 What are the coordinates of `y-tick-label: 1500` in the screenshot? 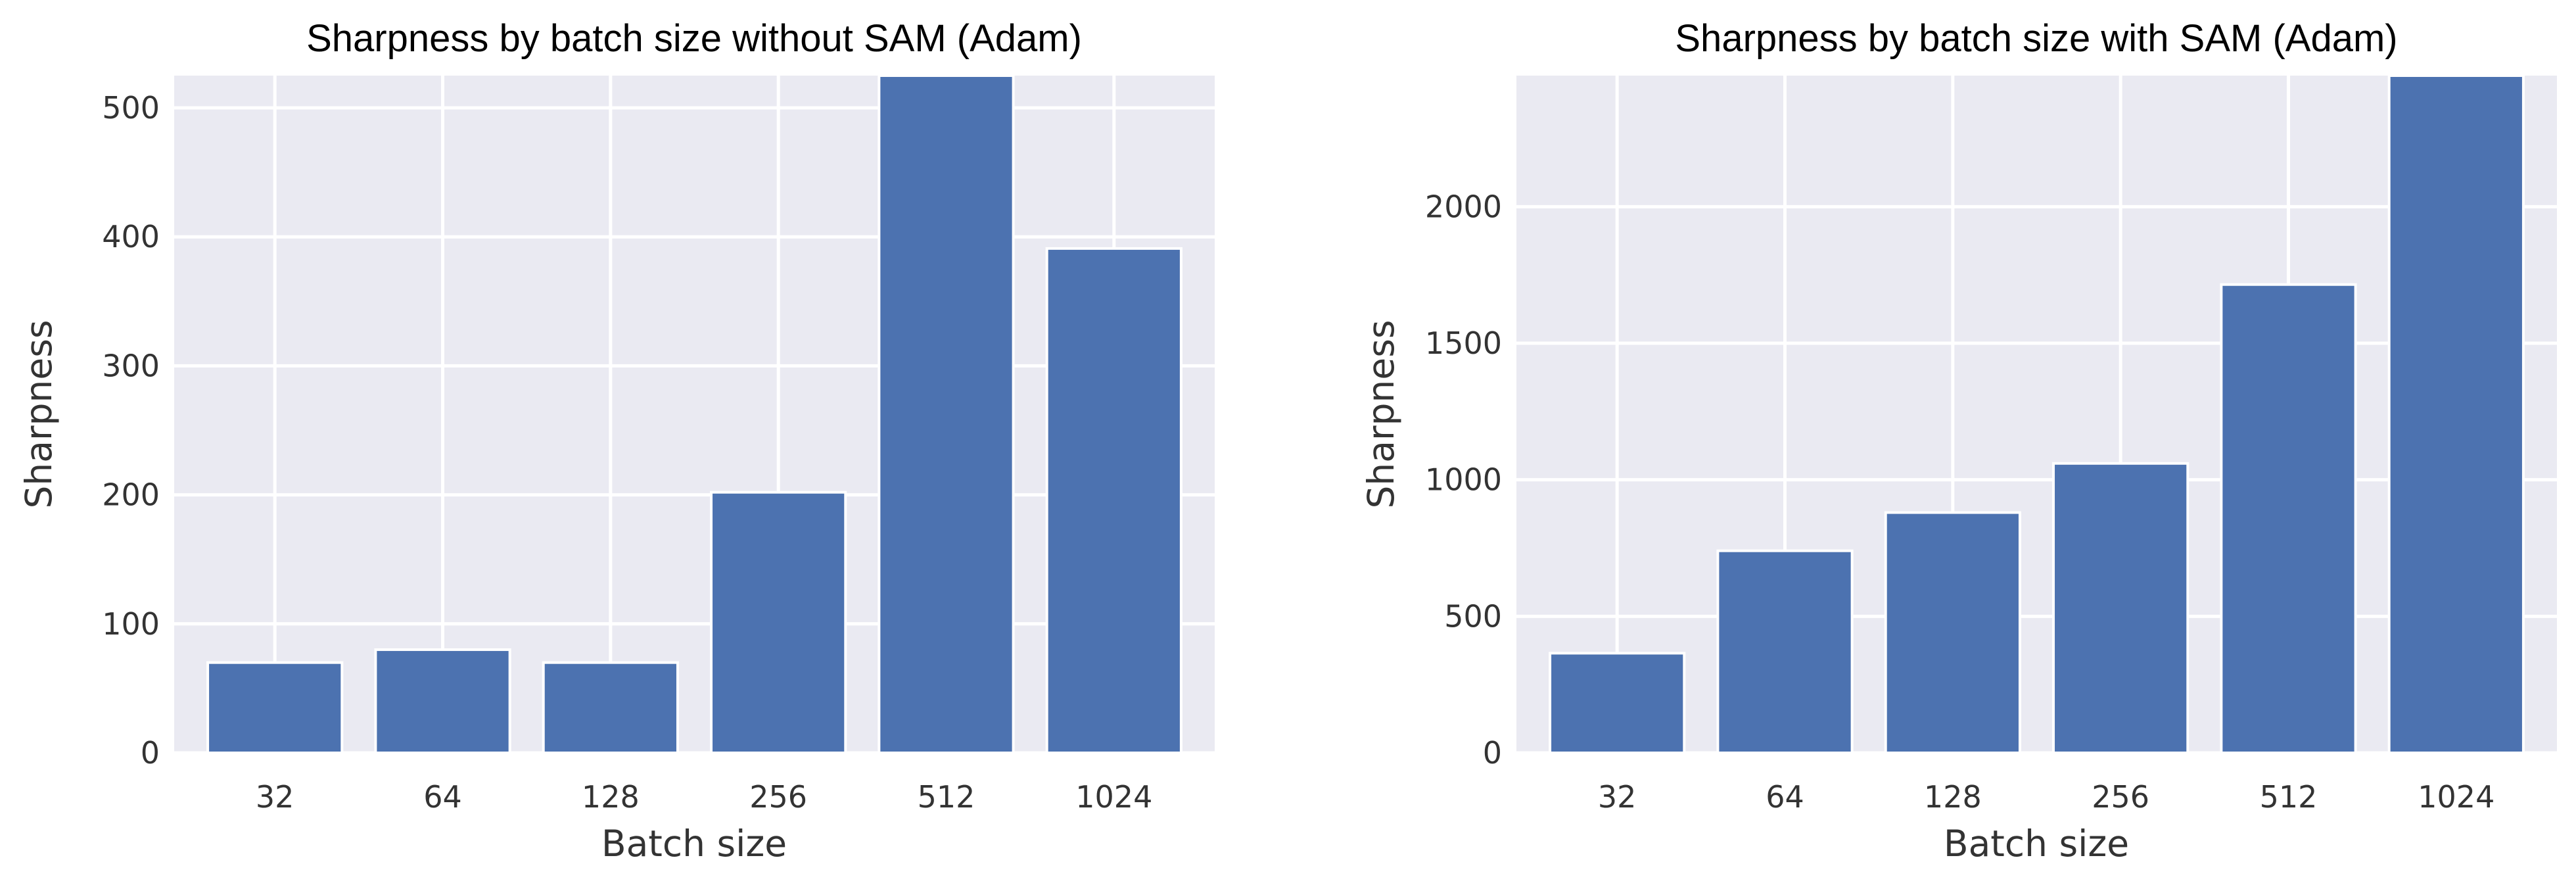 It's located at (1463, 343).